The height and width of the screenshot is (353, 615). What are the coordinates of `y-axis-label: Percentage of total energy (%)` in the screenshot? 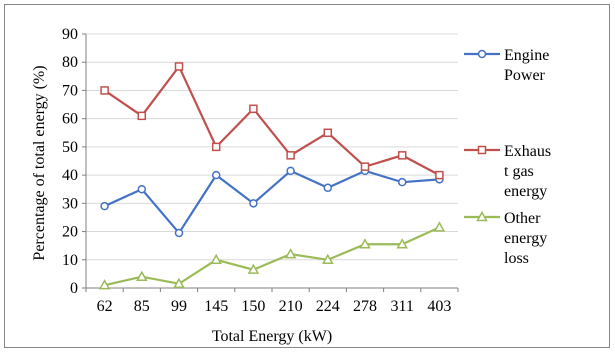 It's located at (39, 162).